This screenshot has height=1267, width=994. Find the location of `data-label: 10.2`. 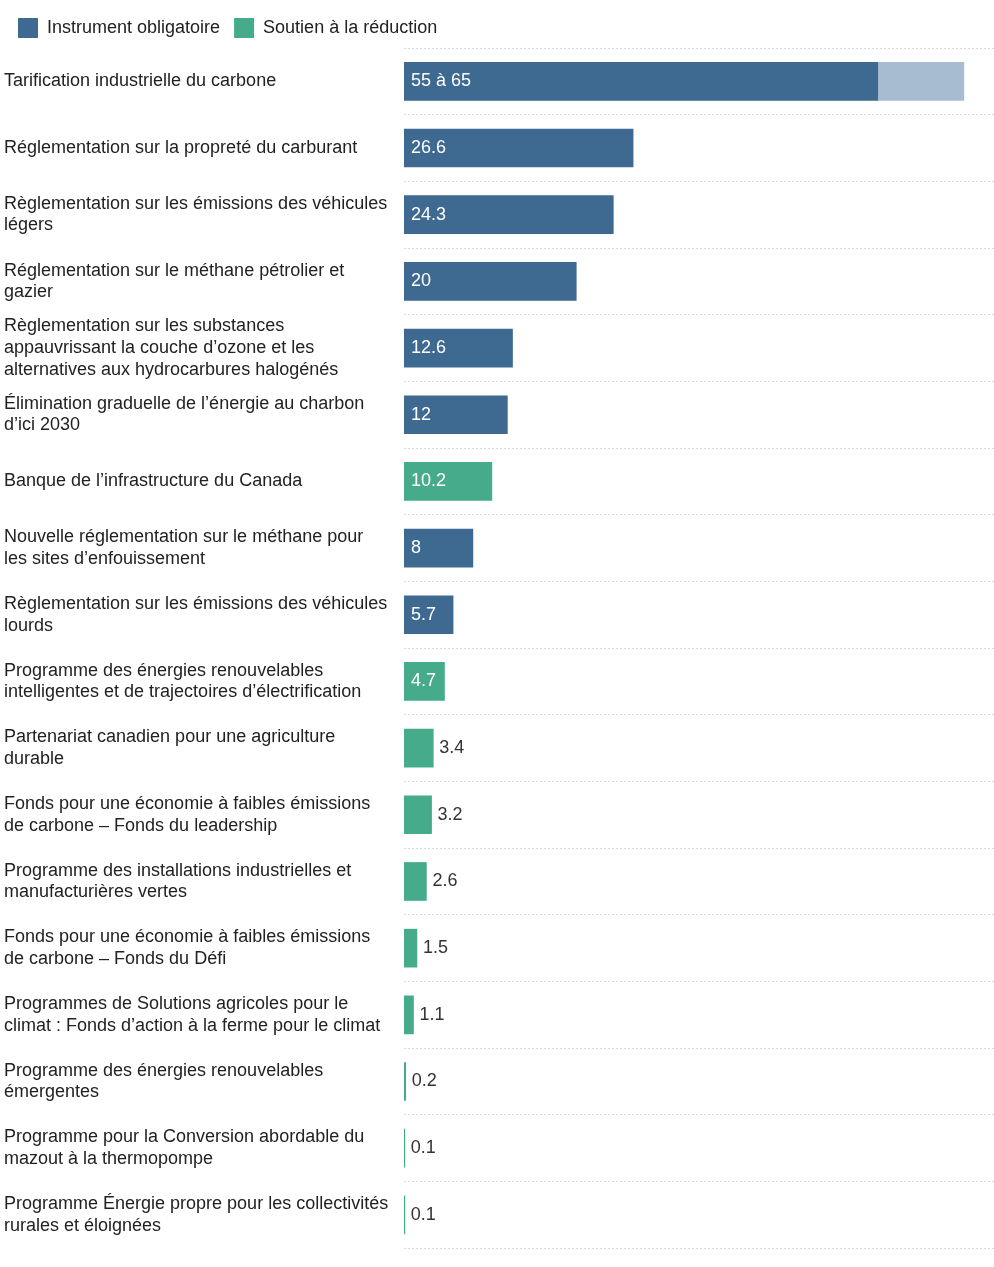

data-label: 10.2 is located at coordinates (429, 480).